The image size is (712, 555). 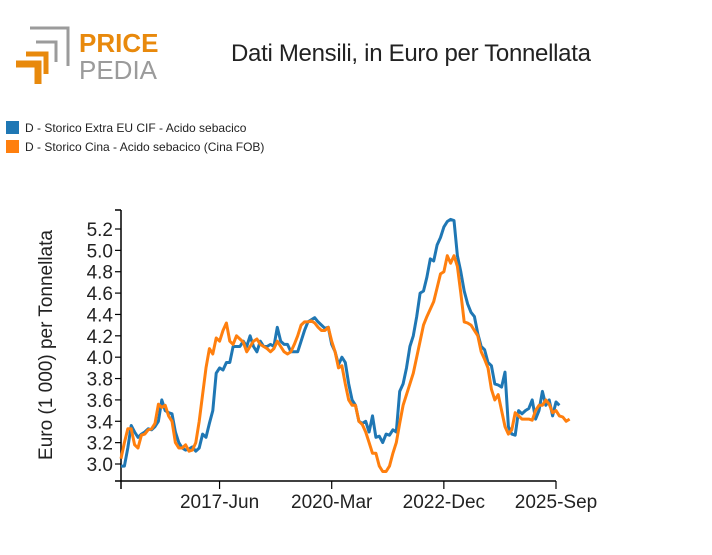 I want to click on y-tick-label: 4.8, so click(x=100, y=273).